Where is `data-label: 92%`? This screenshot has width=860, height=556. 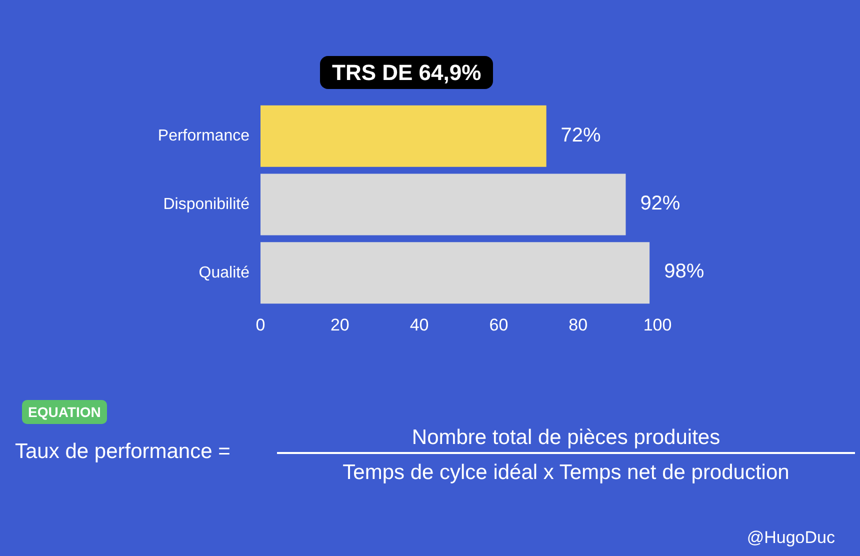
data-label: 92% is located at coordinates (660, 204).